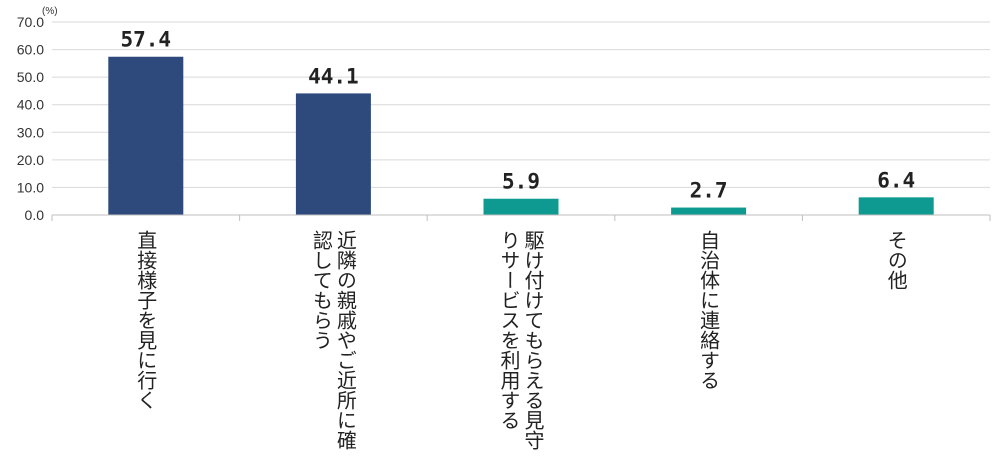  Describe the element at coordinates (30, 132) in the screenshot. I see `y-tick-label: 30.0` at that location.